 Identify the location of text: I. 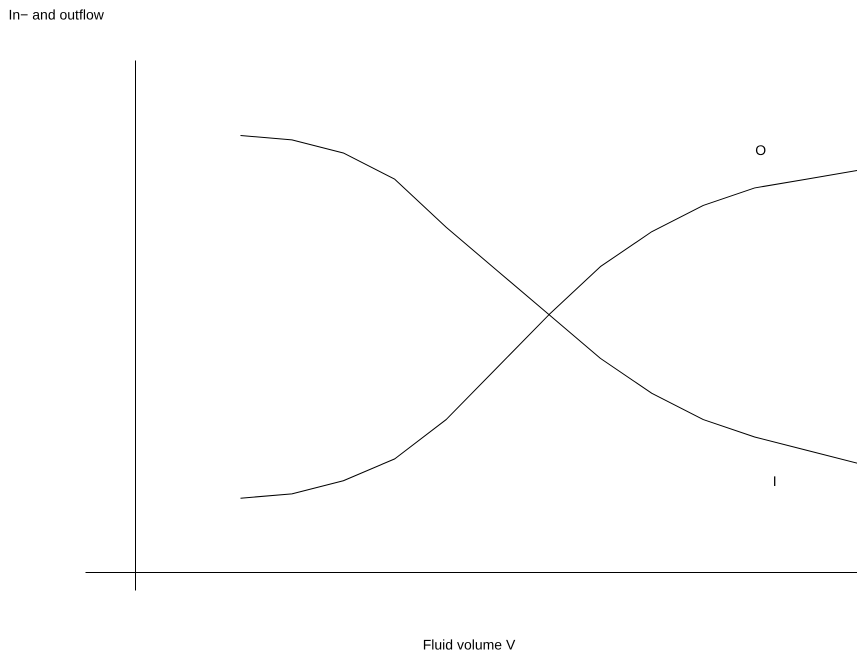
(774, 481).